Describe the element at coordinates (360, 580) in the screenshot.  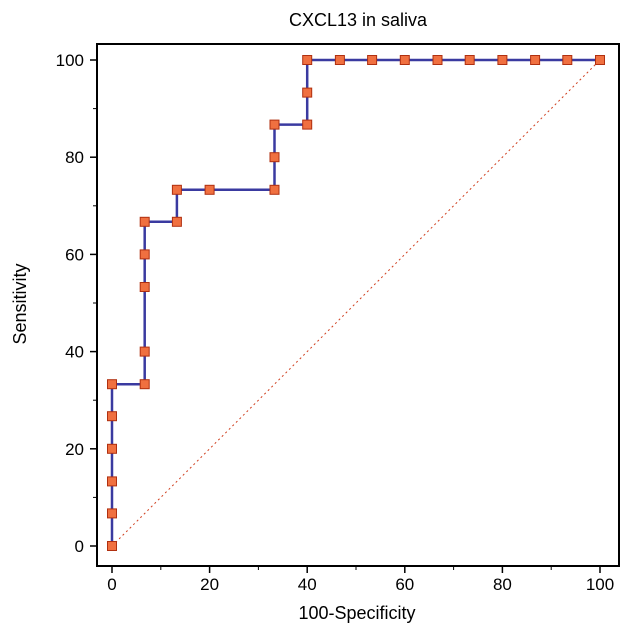
I see `x-axis: 0 20 40 60 80 100` at that location.